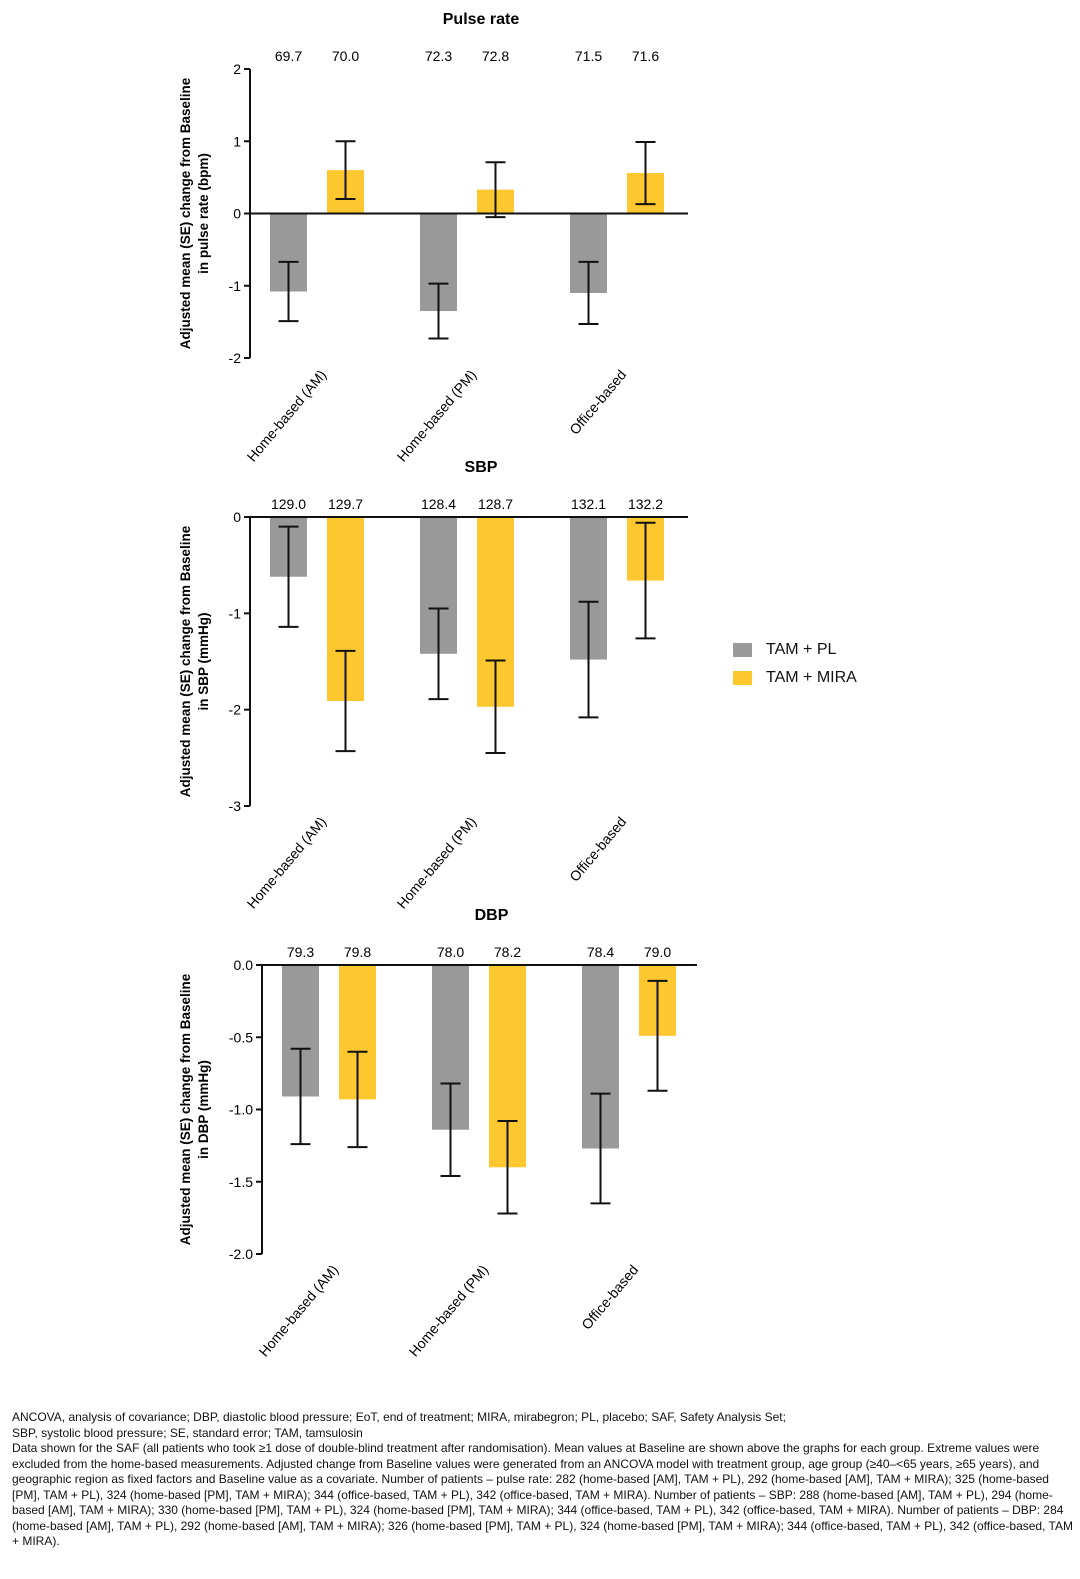 The image size is (1080, 1579). What do you see at coordinates (235, 806) in the screenshot?
I see `y-tick-label: -3` at bounding box center [235, 806].